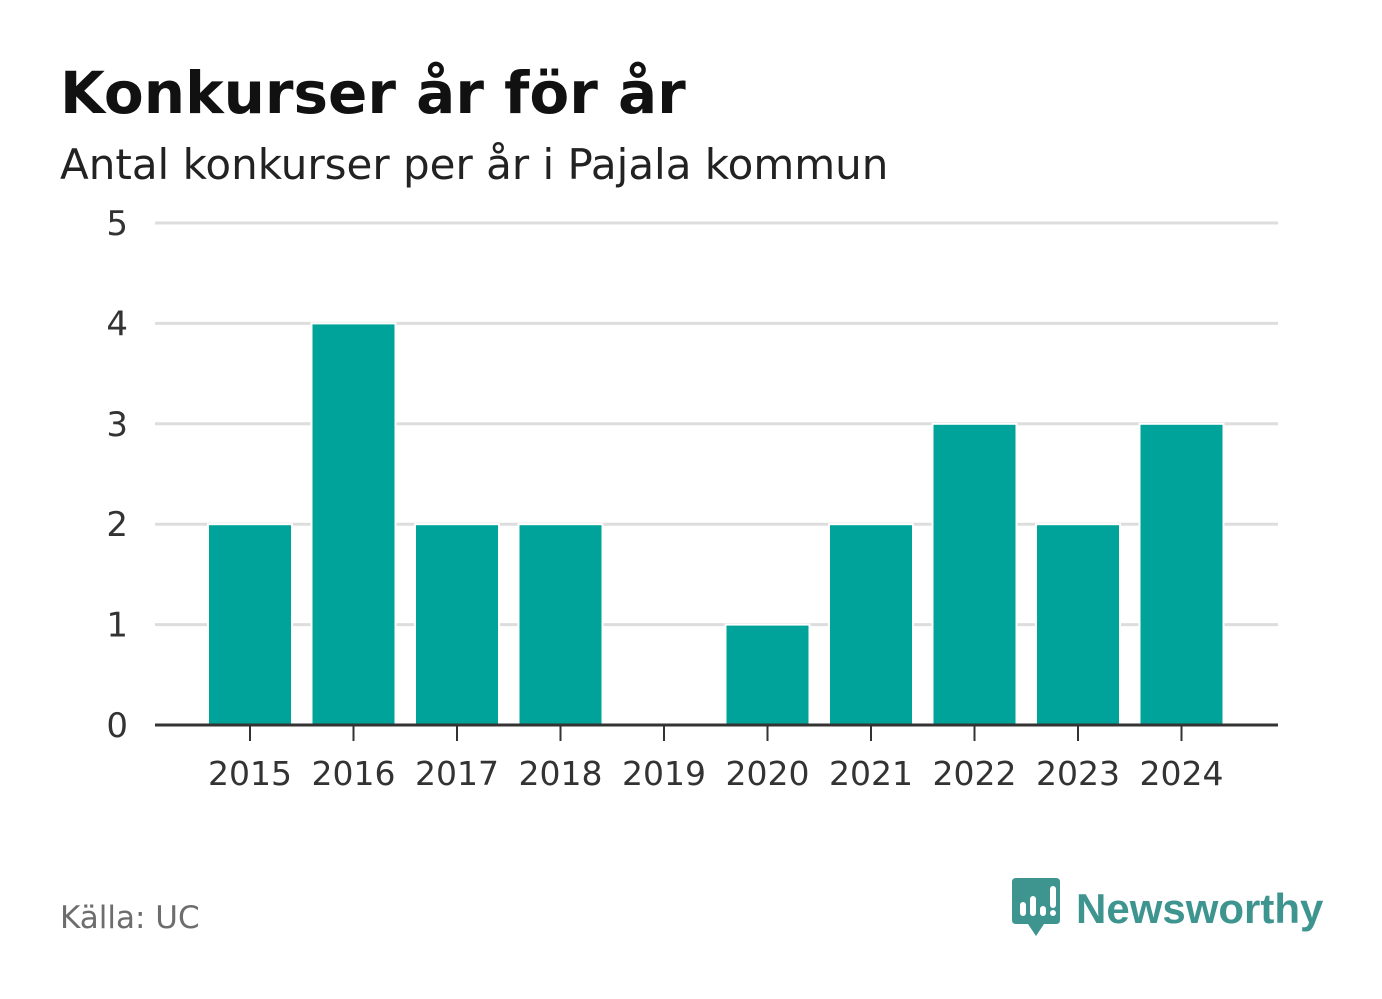  What do you see at coordinates (457, 773) in the screenshot?
I see `x-tick-label: 2017` at bounding box center [457, 773].